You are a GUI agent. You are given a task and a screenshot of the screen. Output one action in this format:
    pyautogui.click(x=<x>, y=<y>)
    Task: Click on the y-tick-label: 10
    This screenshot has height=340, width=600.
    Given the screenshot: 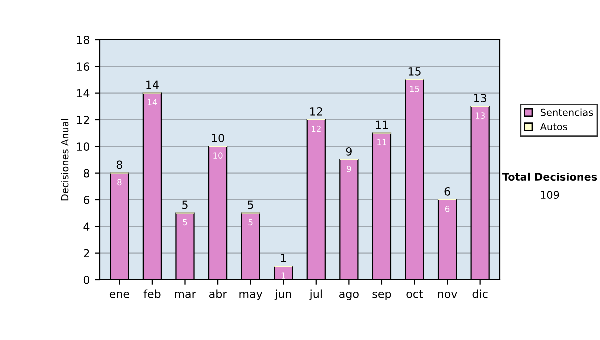 What is the action you would take?
    pyautogui.click(x=83, y=147)
    